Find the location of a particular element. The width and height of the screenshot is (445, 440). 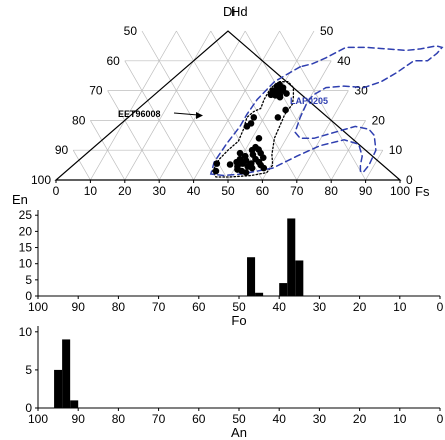

ternary-bottom-tick-label: 80 is located at coordinates (332, 191).